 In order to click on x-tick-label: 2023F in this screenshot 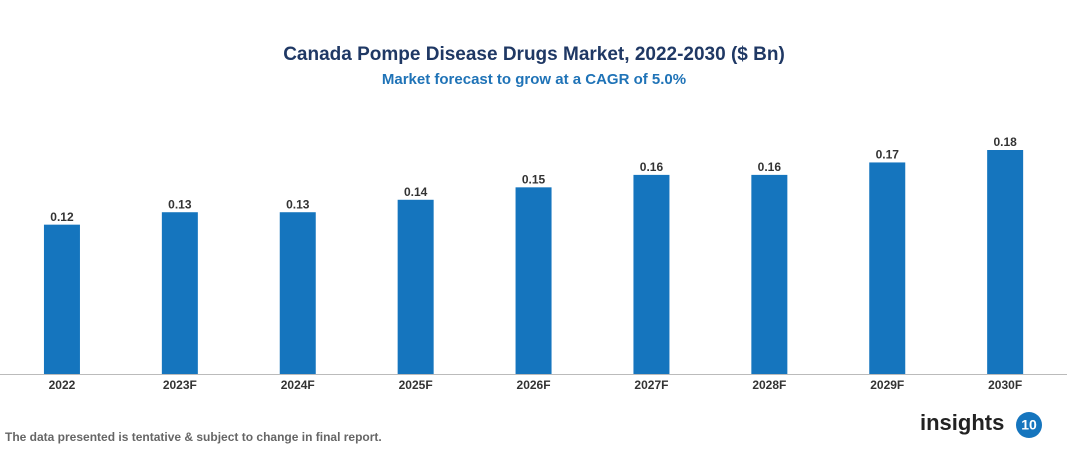, I will do `click(180, 385)`.